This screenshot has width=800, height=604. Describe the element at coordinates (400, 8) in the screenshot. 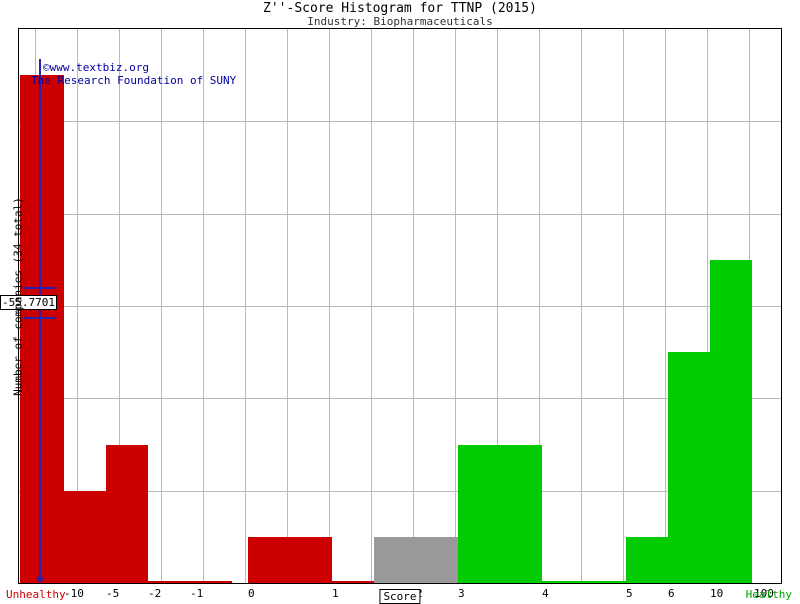

I see `chart-title: Z''-Score Histogram for TTNP (2015)` at that location.